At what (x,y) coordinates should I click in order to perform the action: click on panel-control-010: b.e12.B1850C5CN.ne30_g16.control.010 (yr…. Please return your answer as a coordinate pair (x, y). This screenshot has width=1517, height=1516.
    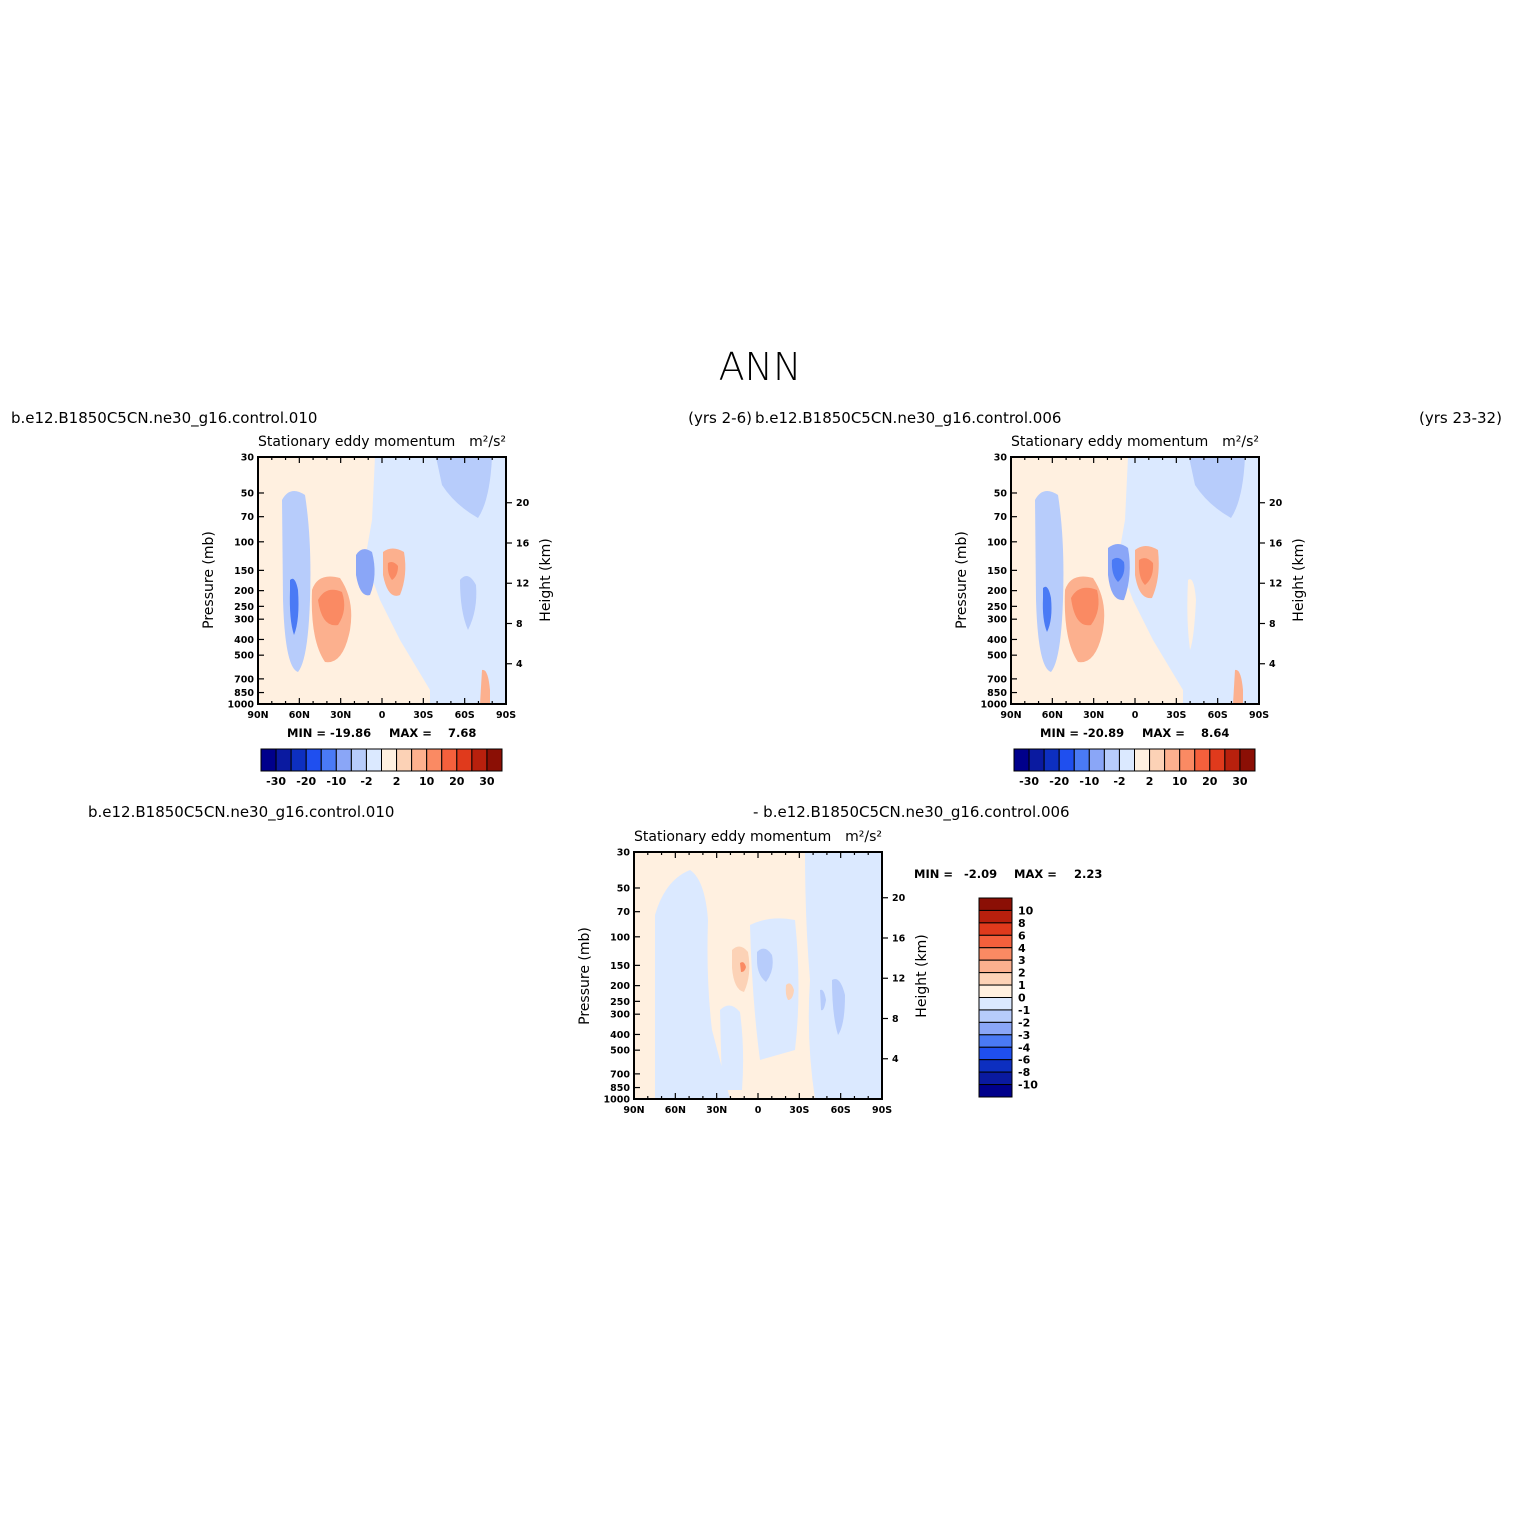
    Looking at the image, I should click on (381, 598).